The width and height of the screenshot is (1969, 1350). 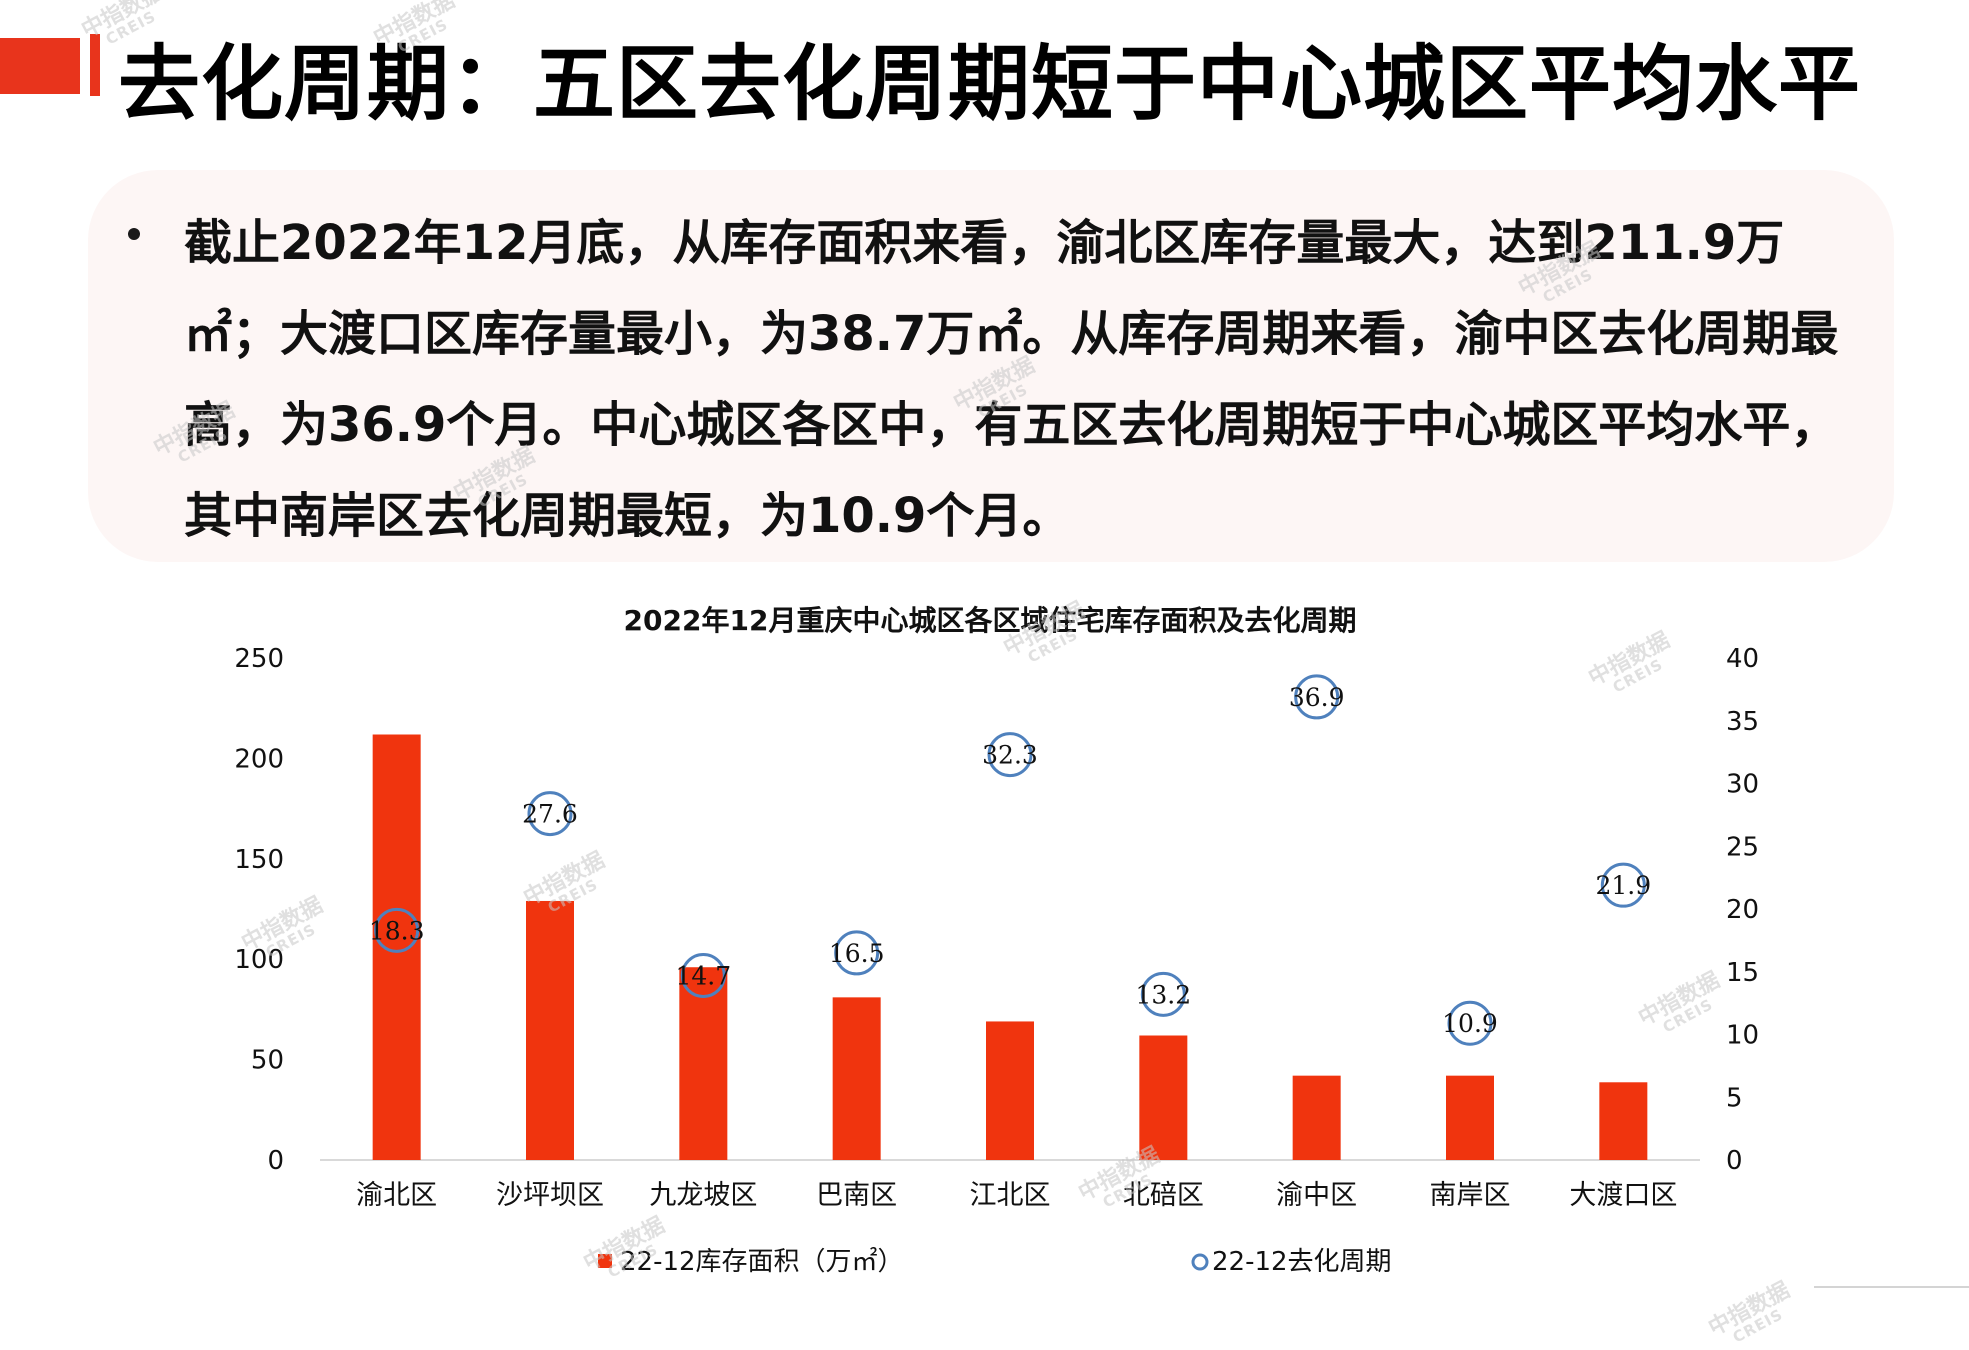 I want to click on y-right-tick-label: 5, so click(x=1734, y=1098).